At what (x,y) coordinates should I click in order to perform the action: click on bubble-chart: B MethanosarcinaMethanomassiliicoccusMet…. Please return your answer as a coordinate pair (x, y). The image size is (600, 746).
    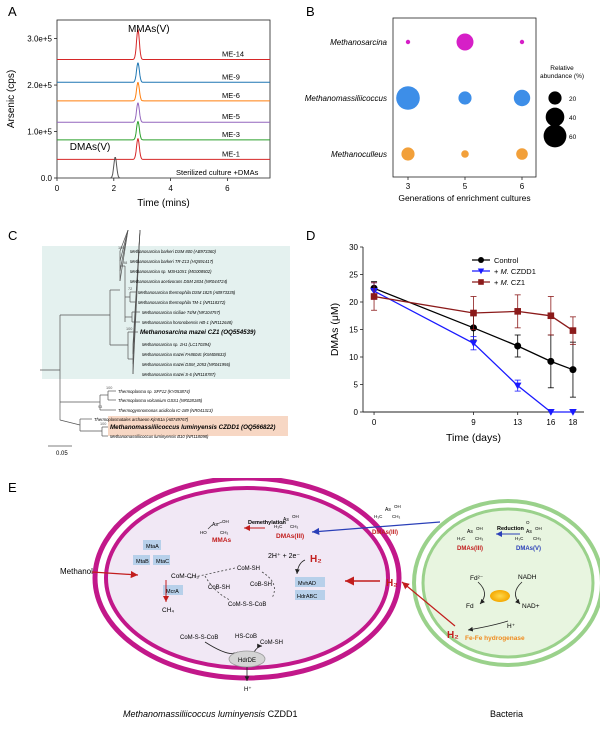
    Looking at the image, I should click on (444, 103).